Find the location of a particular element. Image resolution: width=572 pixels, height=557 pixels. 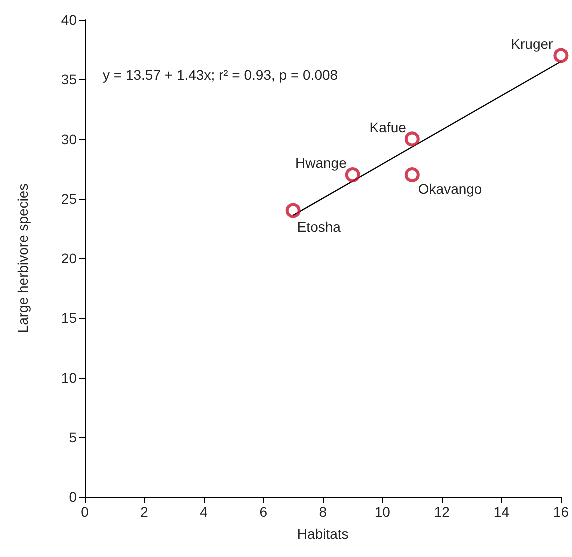

y-axis-title: Large herbivore species is located at coordinates (23, 259).